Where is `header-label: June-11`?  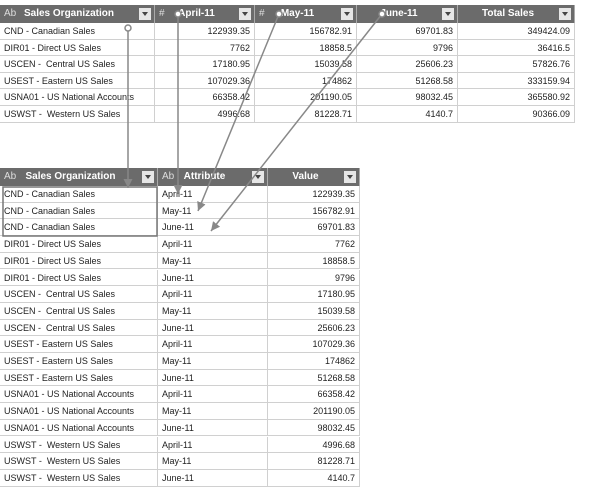
header-label: June-11 is located at coordinates (399, 13).